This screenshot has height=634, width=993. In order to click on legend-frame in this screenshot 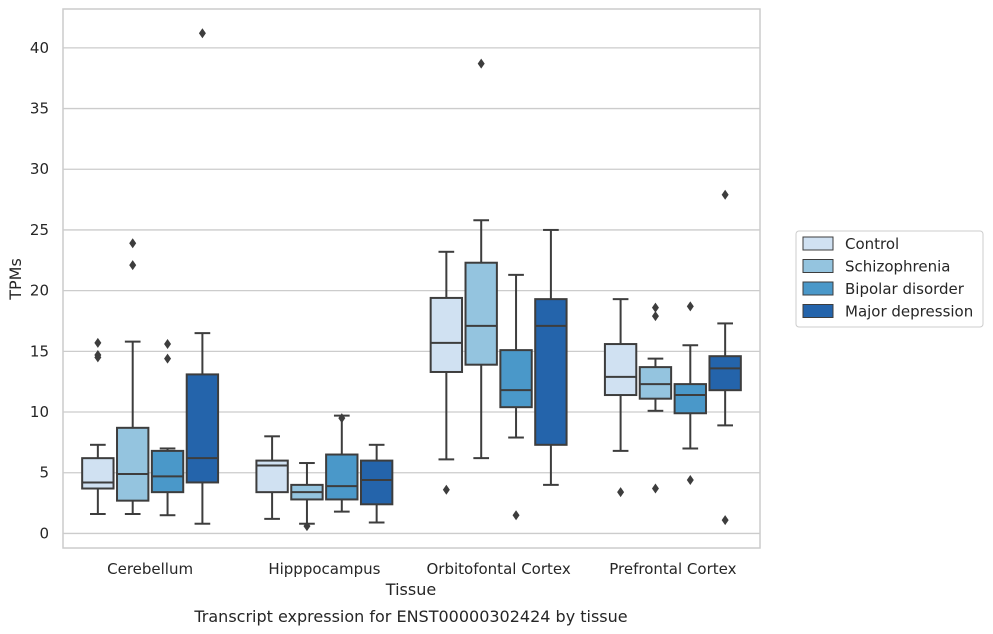, I will do `click(889, 279)`.